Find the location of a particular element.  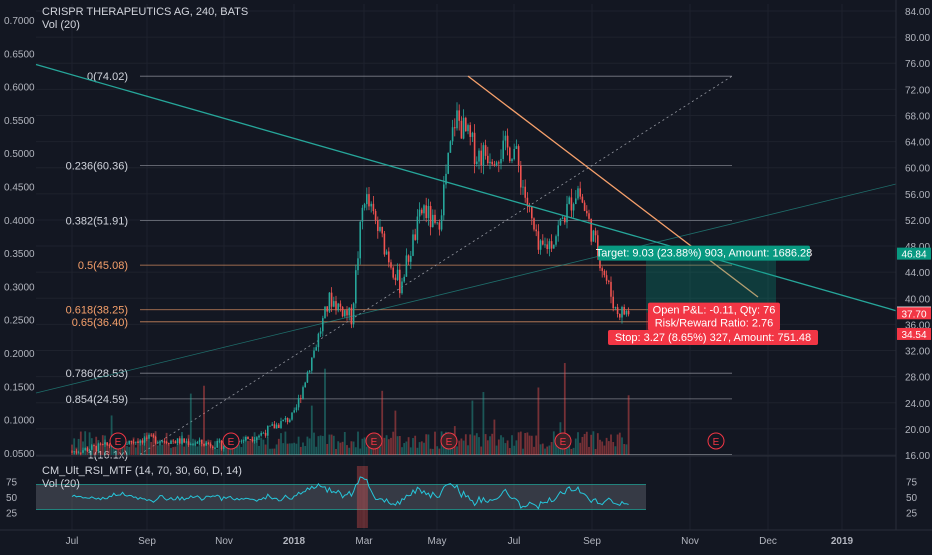

fib-level-label: 0.382(51.91) is located at coordinates (97, 222).